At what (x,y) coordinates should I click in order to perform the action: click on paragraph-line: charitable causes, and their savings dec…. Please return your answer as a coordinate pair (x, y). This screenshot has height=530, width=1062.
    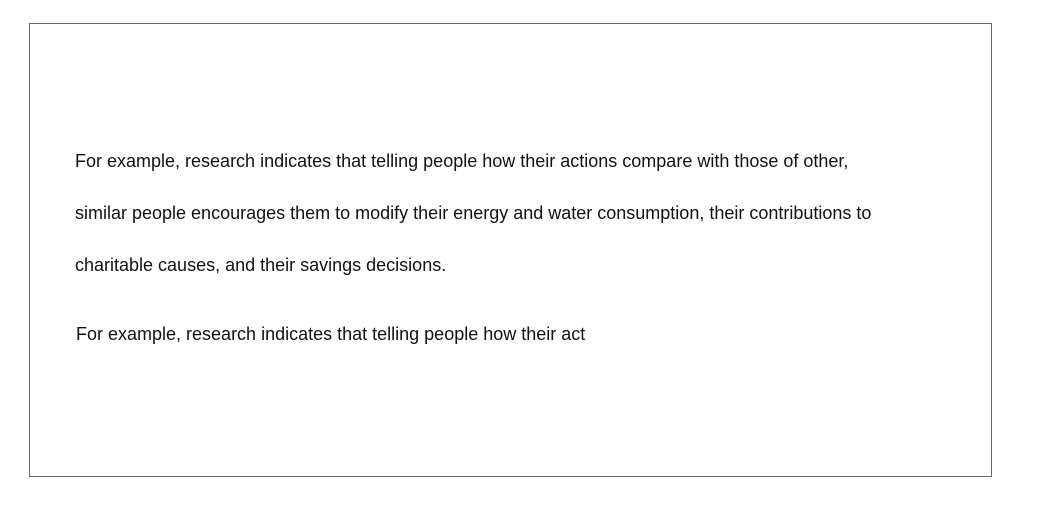
    Looking at the image, I should click on (261, 265).